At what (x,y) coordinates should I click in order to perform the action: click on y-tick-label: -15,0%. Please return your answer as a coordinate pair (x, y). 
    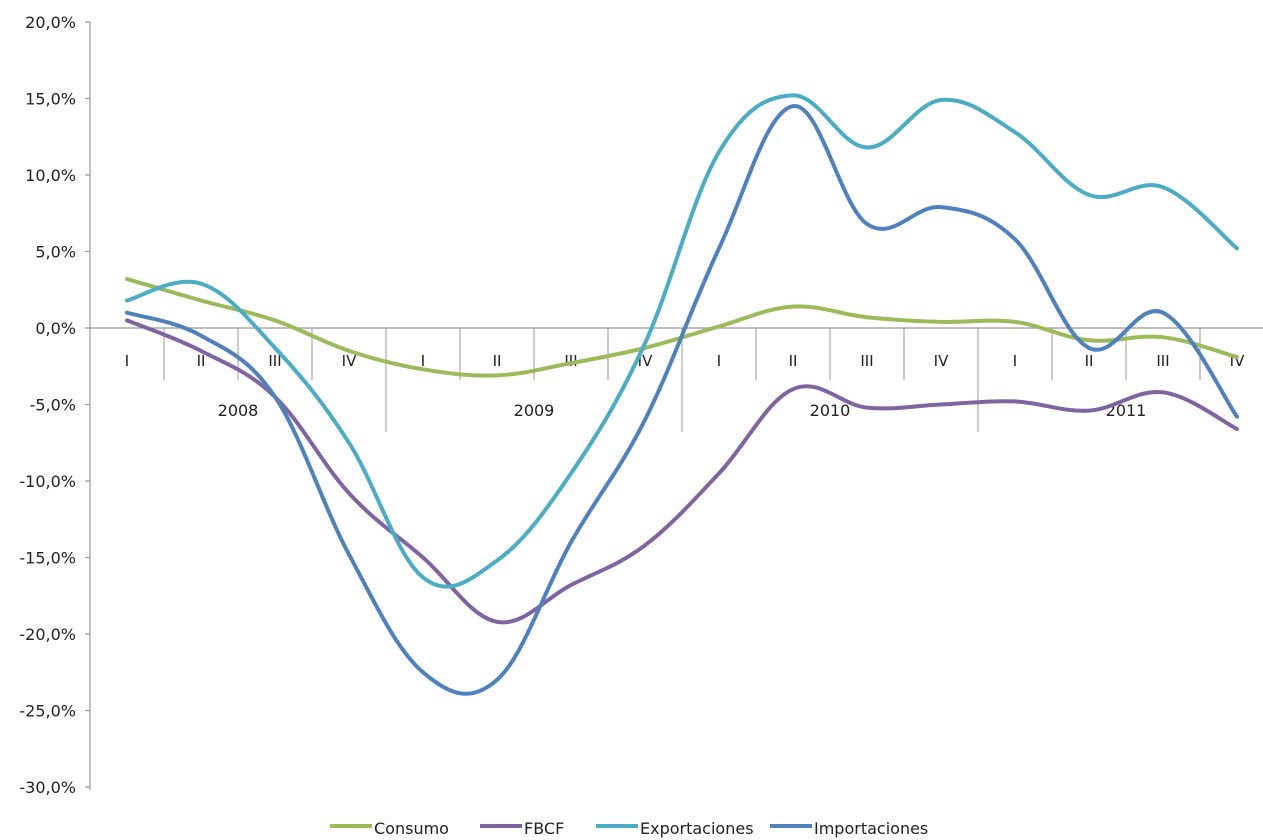
    Looking at the image, I should click on (47, 558).